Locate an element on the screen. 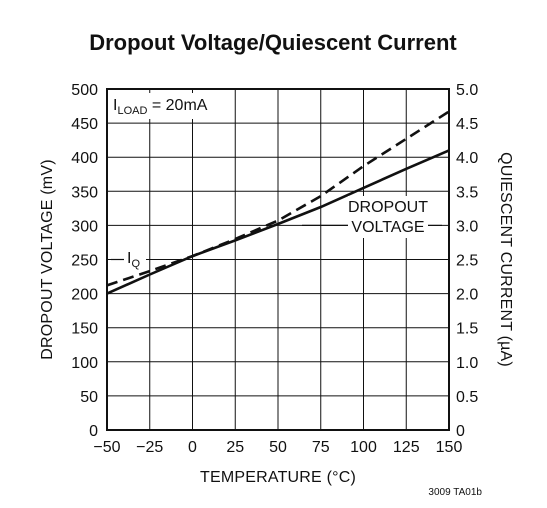 This screenshot has width=547, height=508. x-tick-label: 125 is located at coordinates (406, 447).